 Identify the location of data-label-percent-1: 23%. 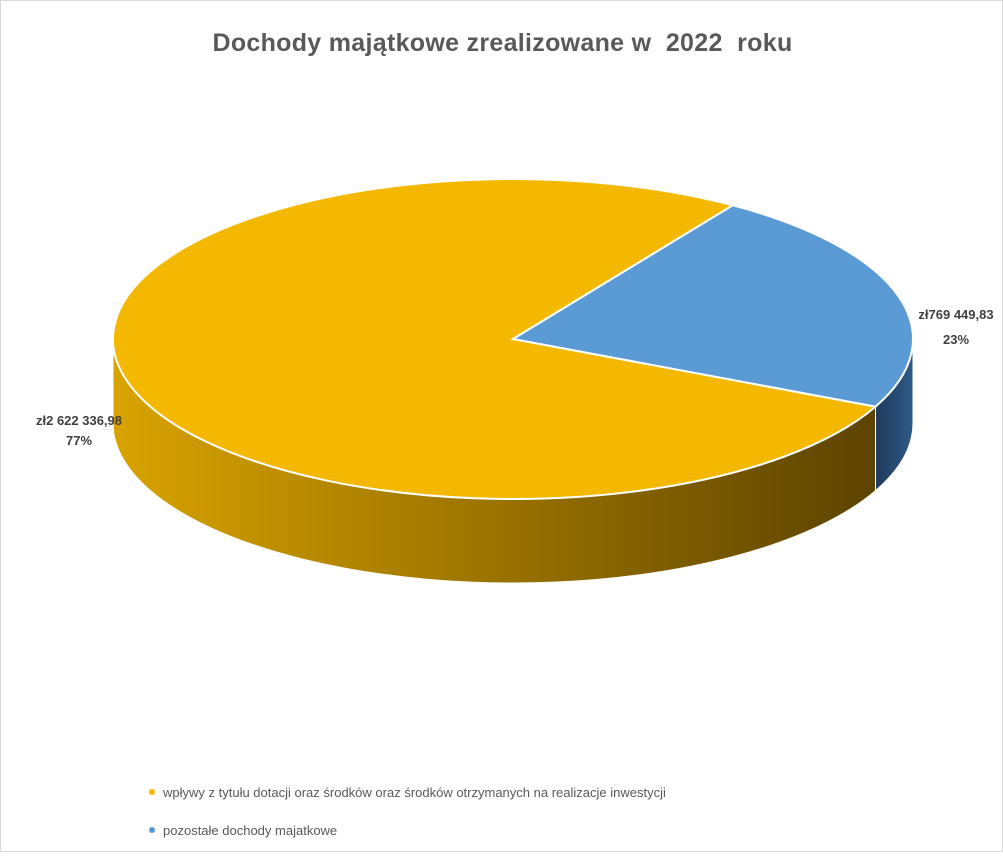
(956, 339).